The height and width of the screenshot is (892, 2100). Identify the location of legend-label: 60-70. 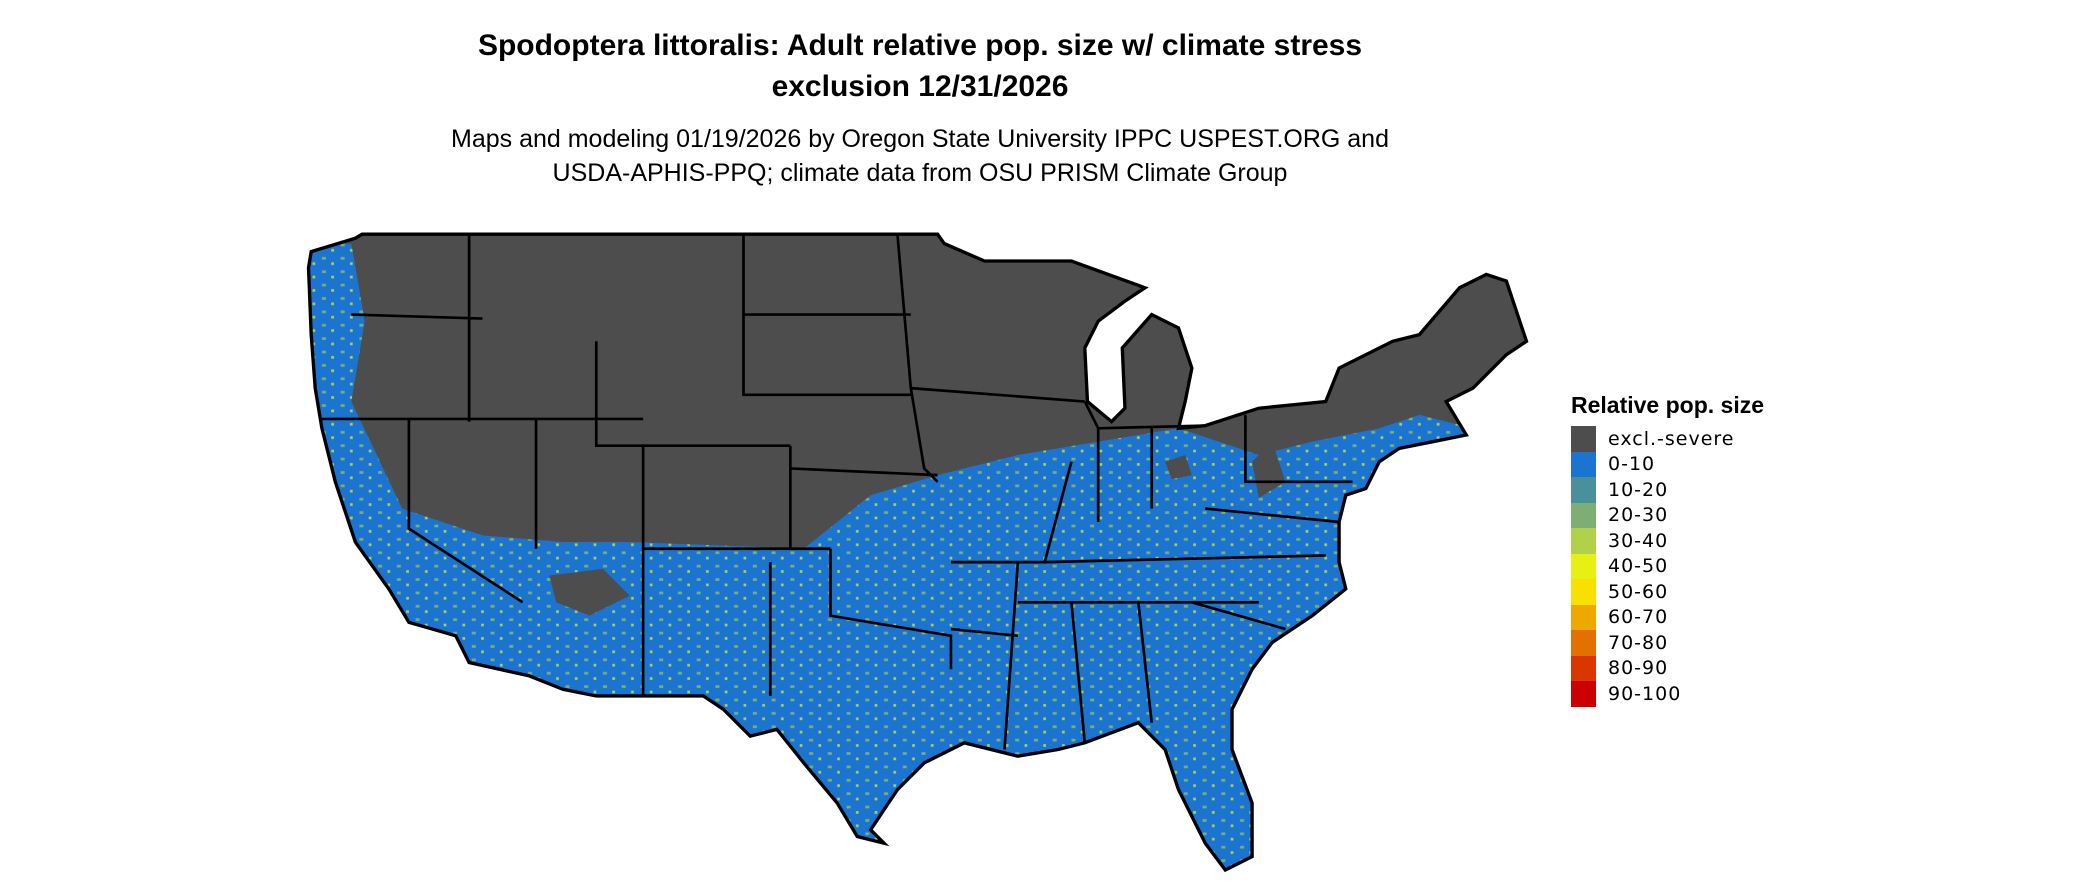
(1638, 617).